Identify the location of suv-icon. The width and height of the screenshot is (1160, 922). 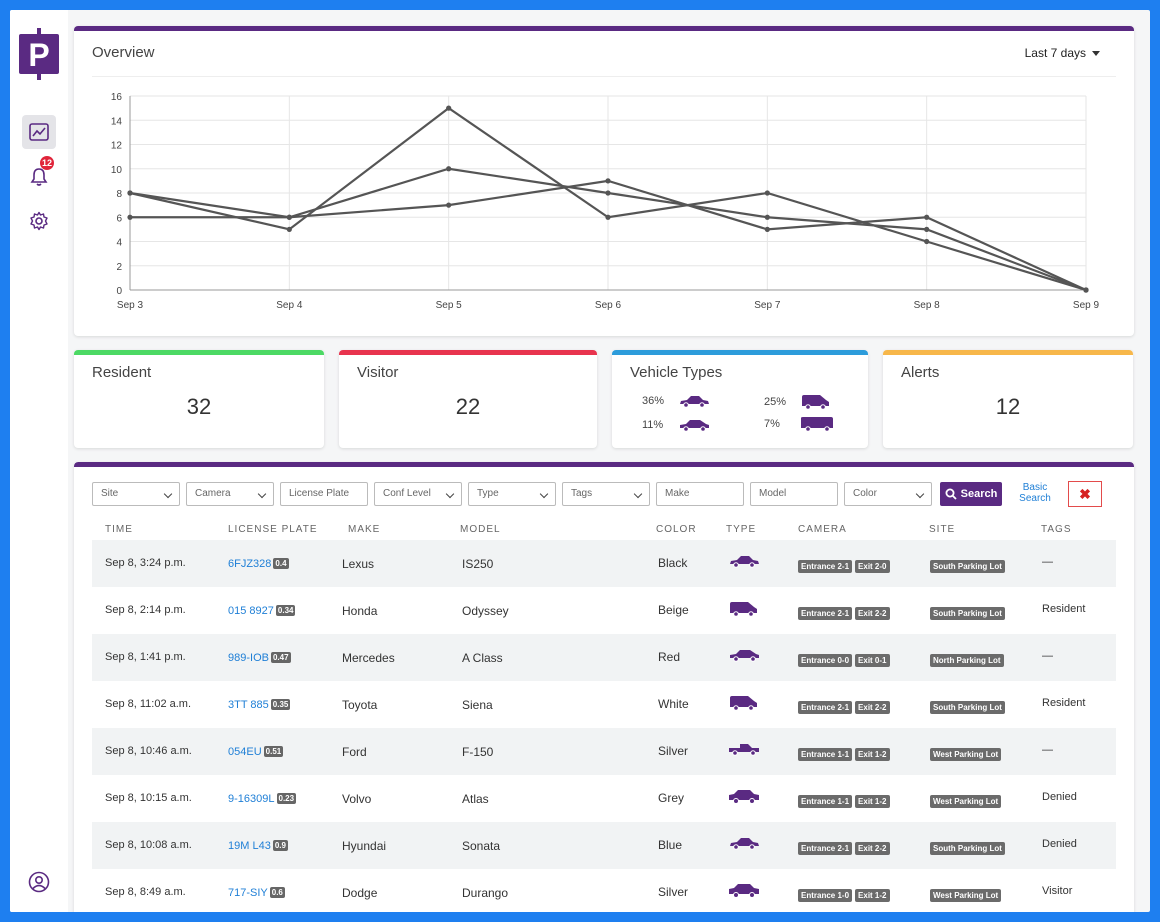
(744, 891).